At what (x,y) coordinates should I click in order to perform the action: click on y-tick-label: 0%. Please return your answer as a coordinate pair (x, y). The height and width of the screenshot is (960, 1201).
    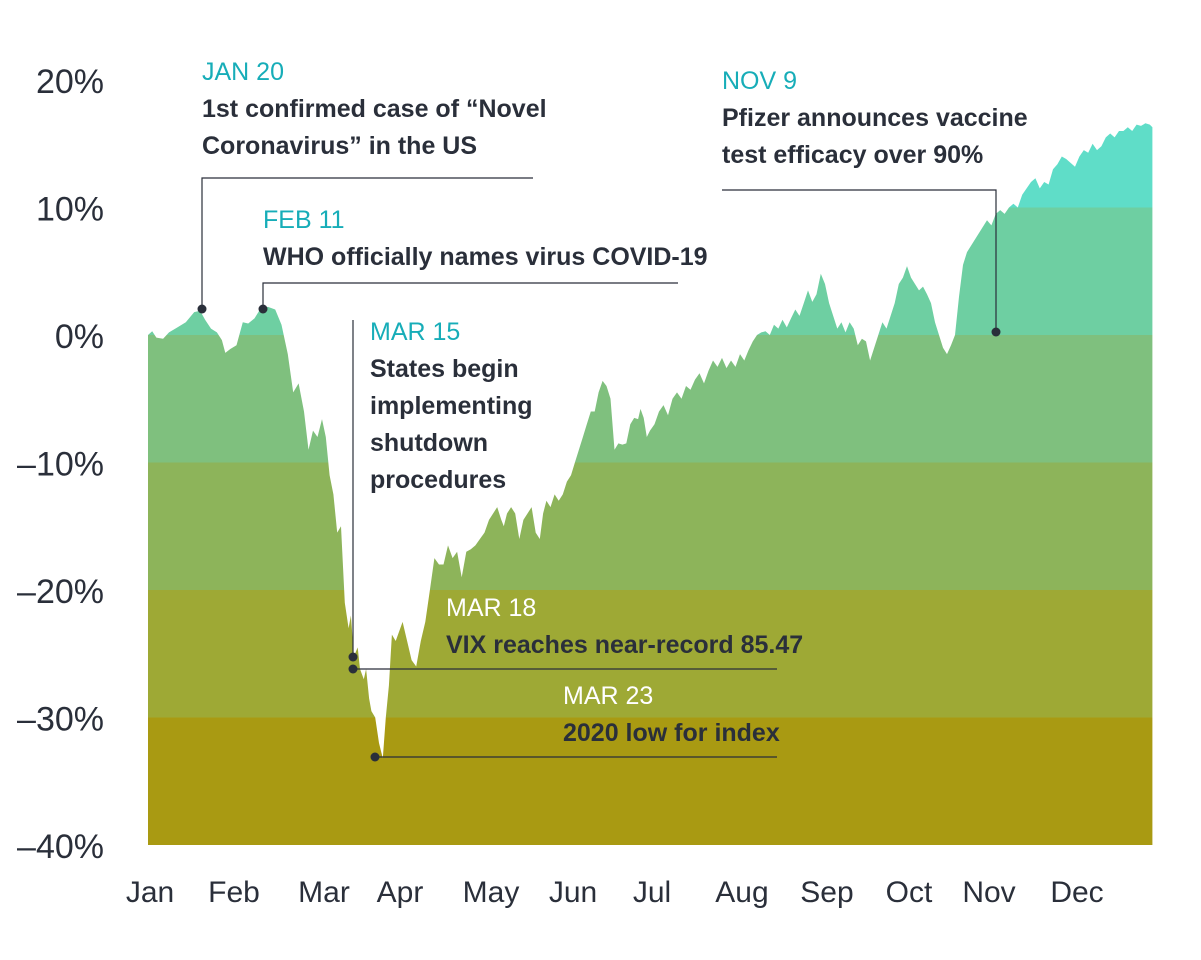
    Looking at the image, I should click on (79, 337).